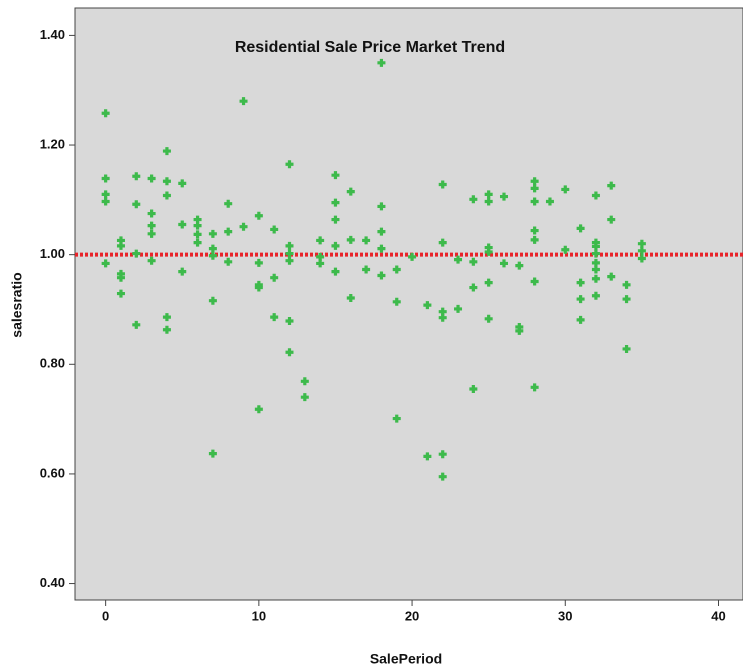 Image resolution: width=743 pixels, height=672 pixels. What do you see at coordinates (52, 472) in the screenshot?
I see `y-tick-label: 0.60` at bounding box center [52, 472].